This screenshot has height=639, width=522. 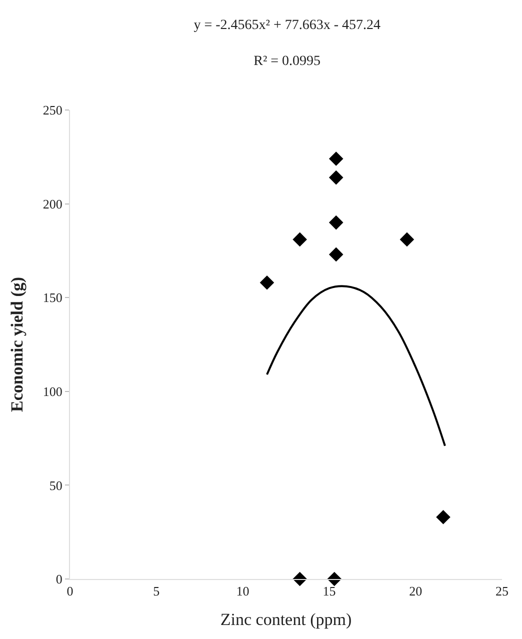 What do you see at coordinates (502, 591) in the screenshot?
I see `x-tick-label: 25` at bounding box center [502, 591].